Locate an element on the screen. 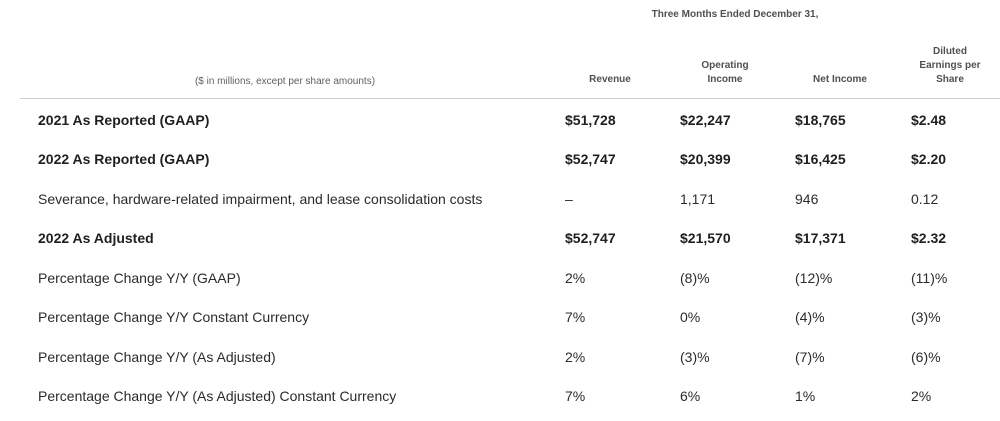 The width and height of the screenshot is (1000, 421). operating-income-value: 6% is located at coordinates (690, 396).